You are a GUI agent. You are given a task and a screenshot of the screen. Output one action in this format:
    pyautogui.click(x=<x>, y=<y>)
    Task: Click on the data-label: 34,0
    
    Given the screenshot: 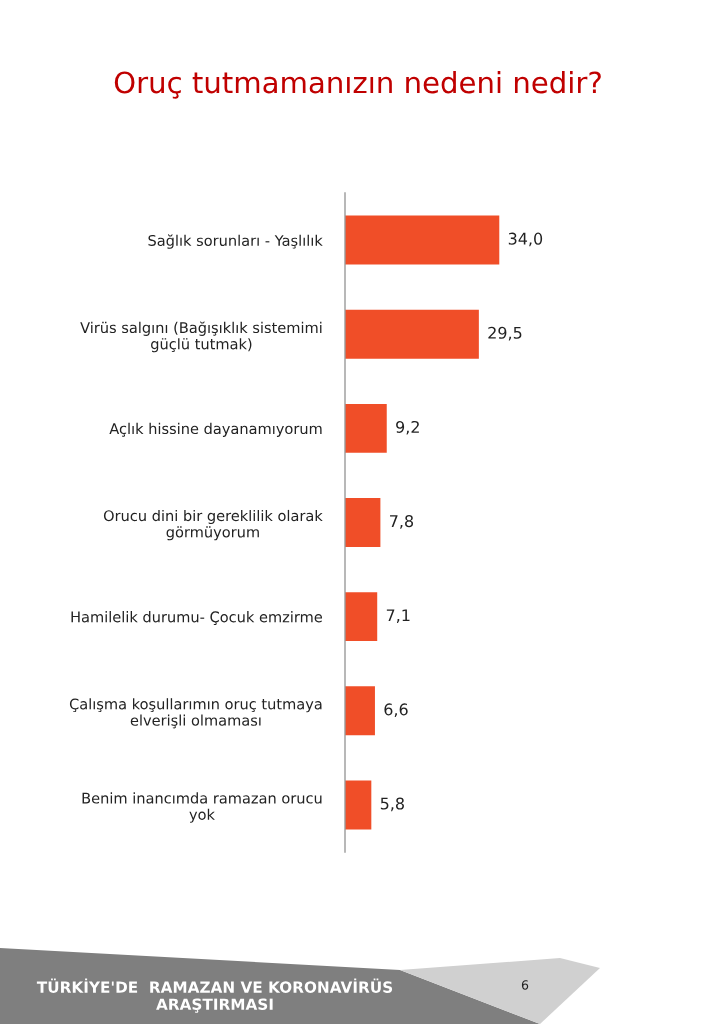 What is the action you would take?
    pyautogui.click(x=525, y=239)
    